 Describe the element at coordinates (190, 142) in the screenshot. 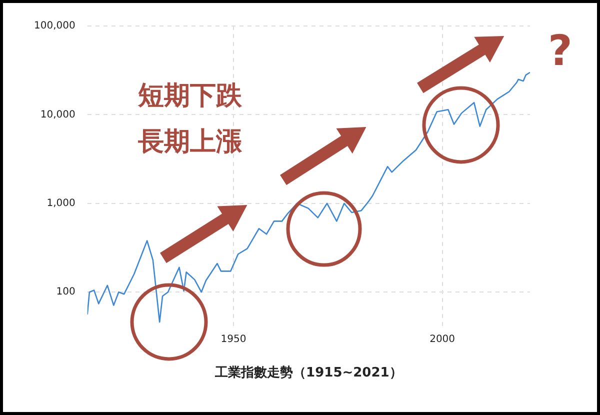

I see `annotation: 長期上漲` at that location.